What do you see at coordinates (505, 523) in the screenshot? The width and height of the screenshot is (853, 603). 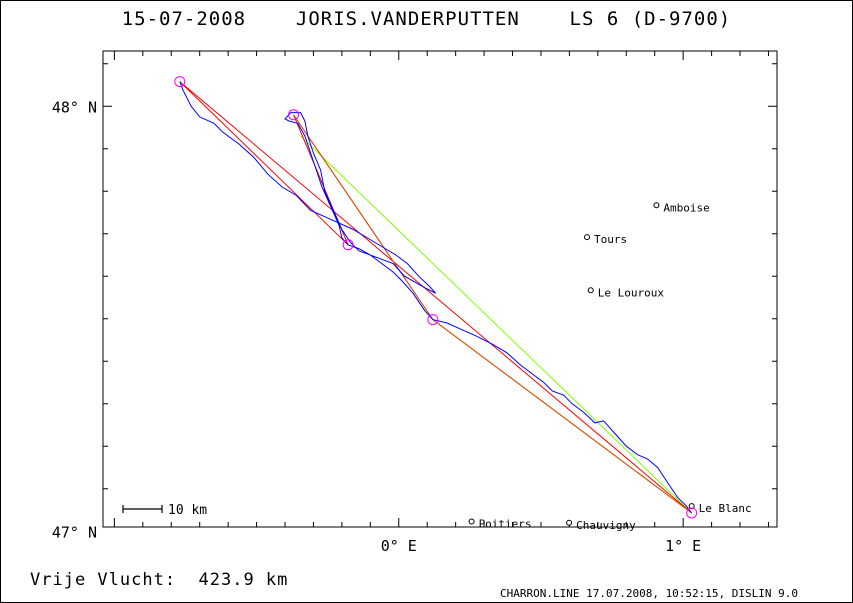 I see `city-label: Poitiers` at bounding box center [505, 523].